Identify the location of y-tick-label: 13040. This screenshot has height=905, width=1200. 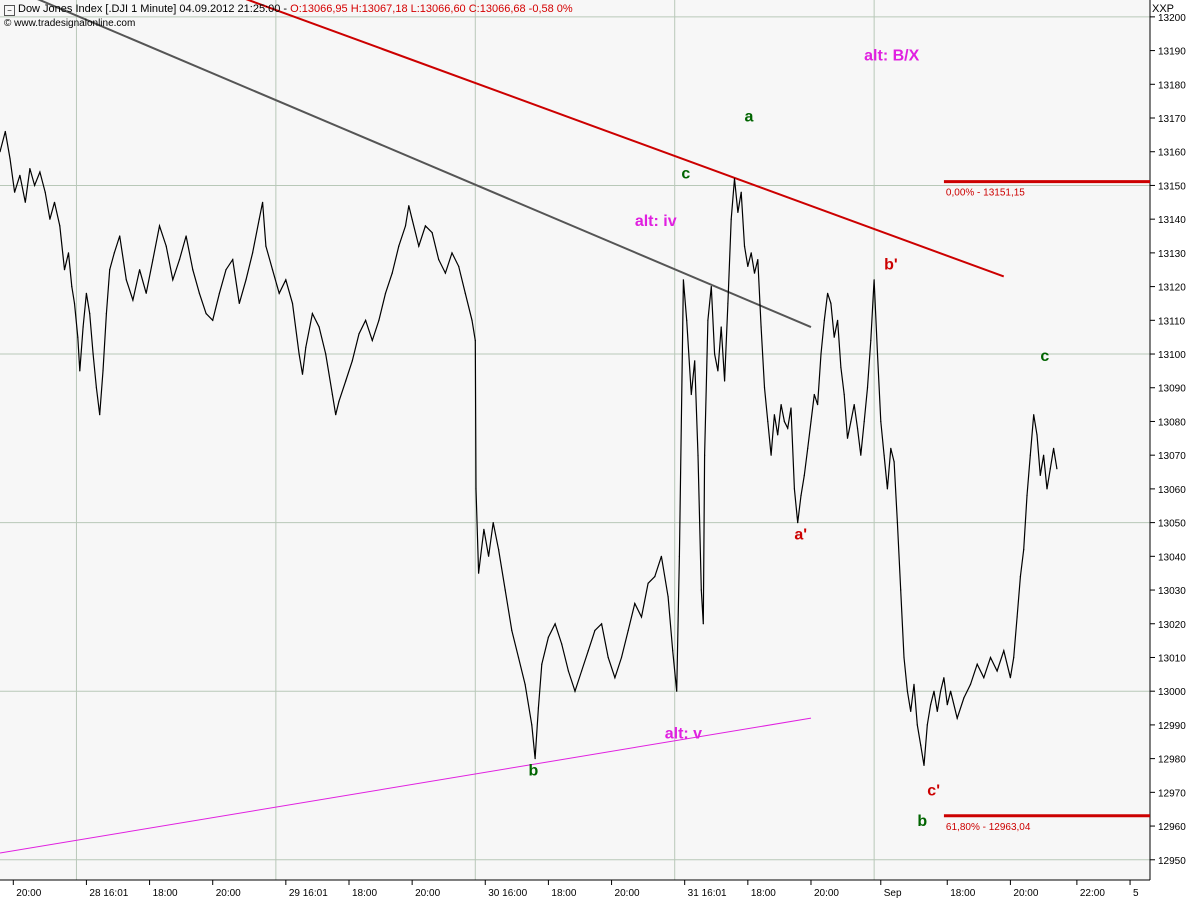
(1172, 557).